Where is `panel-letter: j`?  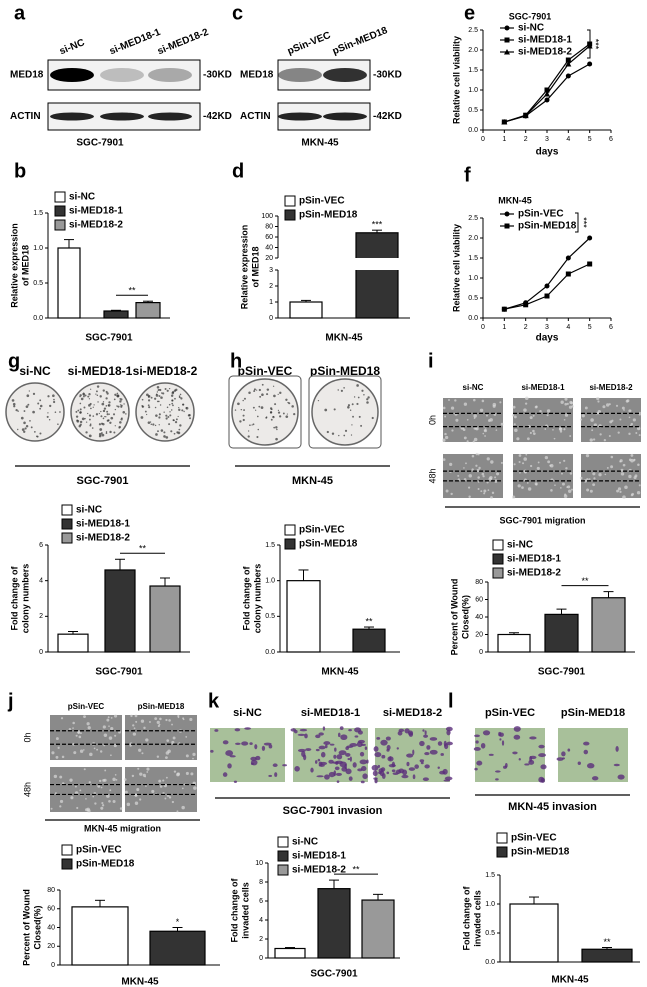 panel-letter: j is located at coordinates (10, 701).